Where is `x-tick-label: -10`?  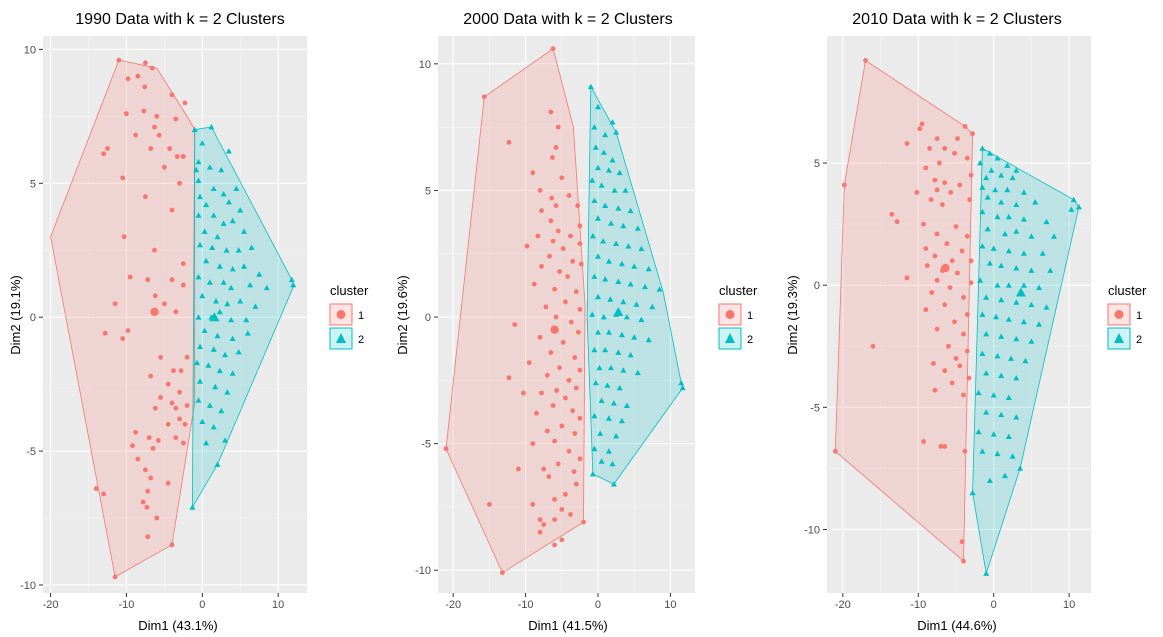
x-tick-label: -10 is located at coordinates (126, 605).